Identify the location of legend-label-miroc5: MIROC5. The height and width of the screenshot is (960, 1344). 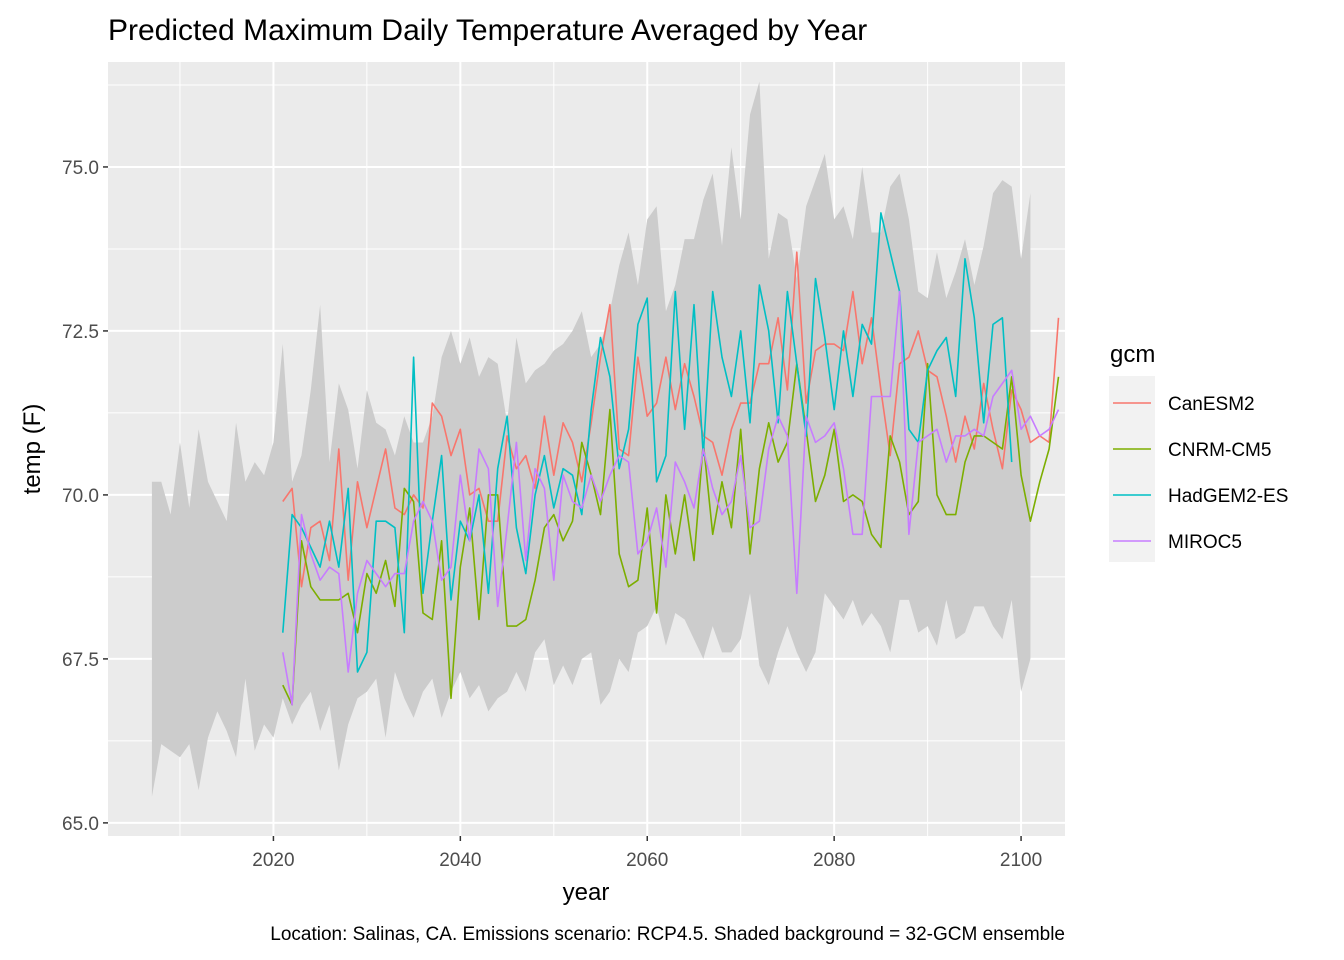
(1205, 542).